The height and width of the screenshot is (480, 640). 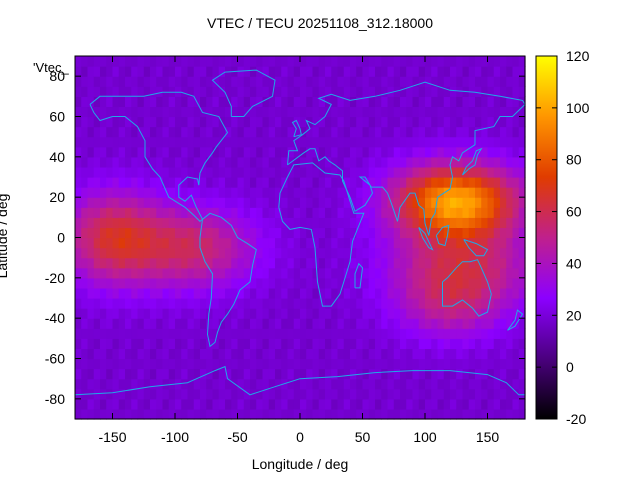 I want to click on coastline-japan, so click(x=472, y=161).